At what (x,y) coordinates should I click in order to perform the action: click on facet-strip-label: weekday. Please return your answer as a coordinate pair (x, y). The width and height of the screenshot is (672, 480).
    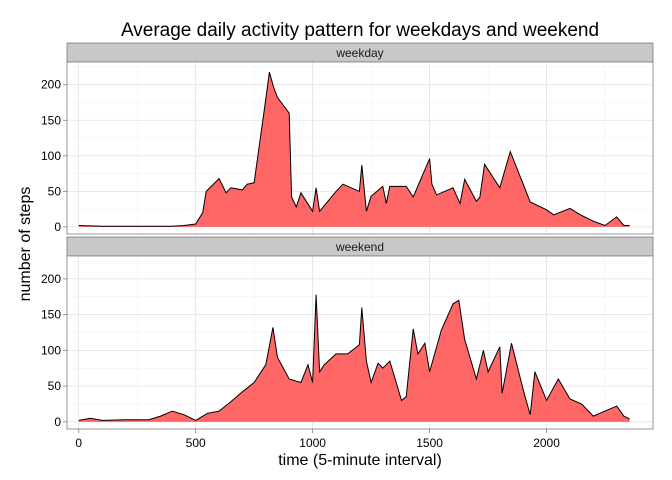
    Looking at the image, I should click on (359, 53).